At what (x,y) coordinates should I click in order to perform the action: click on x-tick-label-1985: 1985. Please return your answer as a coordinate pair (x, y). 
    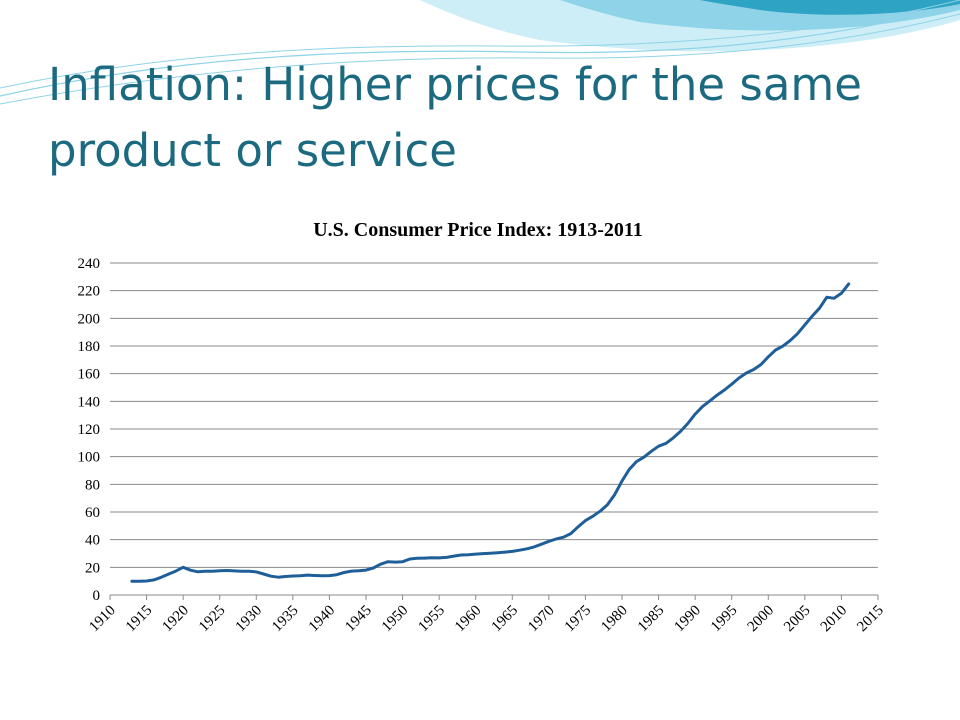
    Looking at the image, I should click on (651, 619).